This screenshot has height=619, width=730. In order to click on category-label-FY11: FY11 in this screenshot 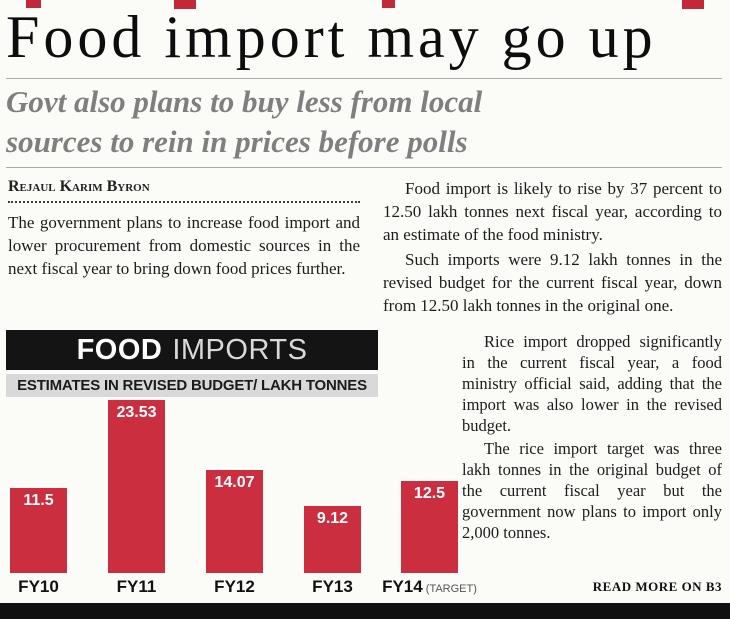, I will do `click(136, 586)`.